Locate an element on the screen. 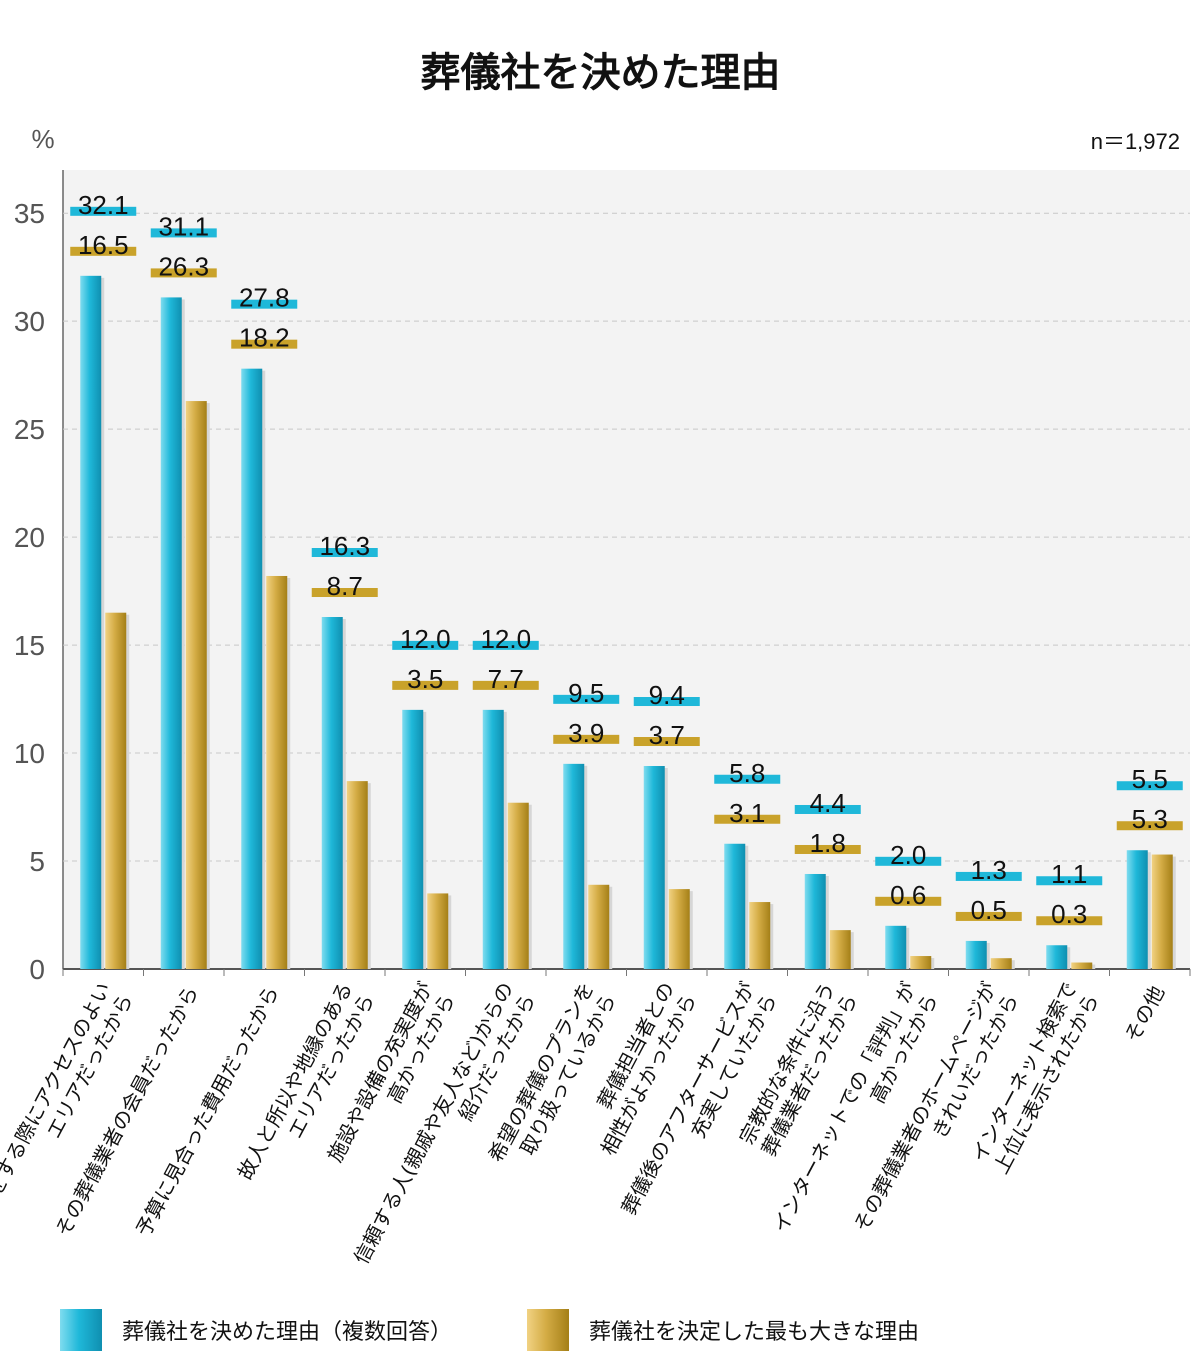 This screenshot has height=1366, width=1201. data-label-series-2: 0.5 is located at coordinates (989, 910).